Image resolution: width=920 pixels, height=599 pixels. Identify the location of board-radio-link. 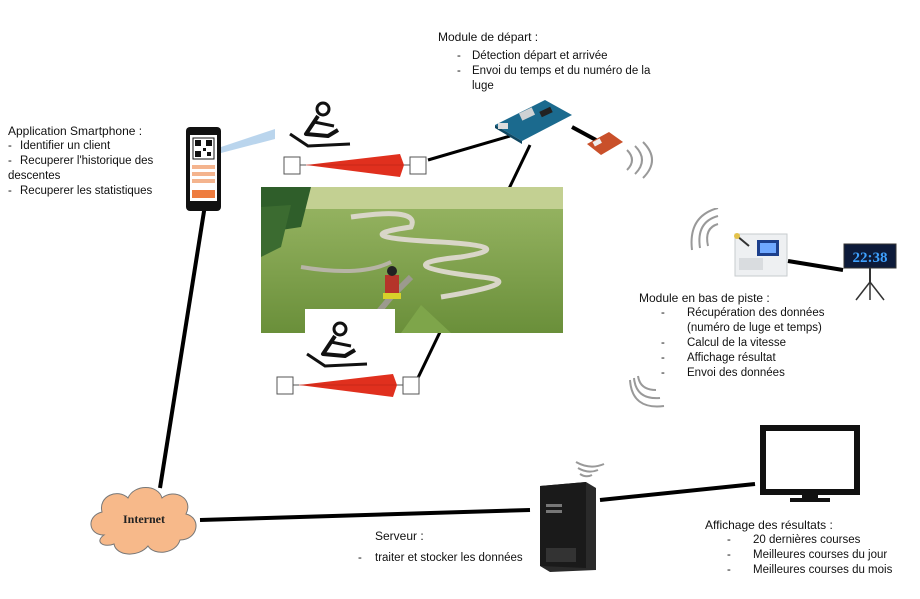
(584, 133).